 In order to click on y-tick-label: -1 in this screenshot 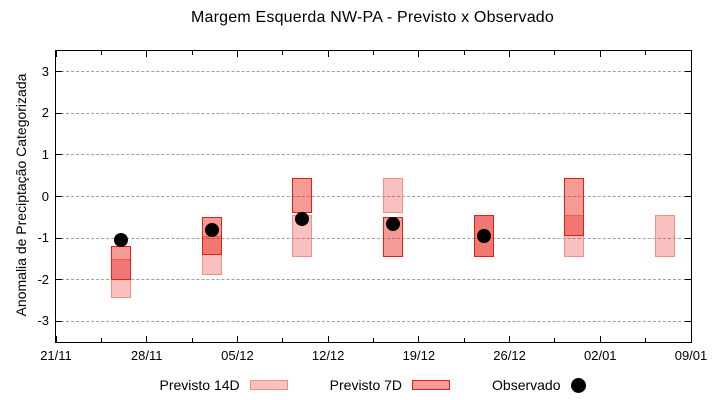, I will do `click(43, 238)`.